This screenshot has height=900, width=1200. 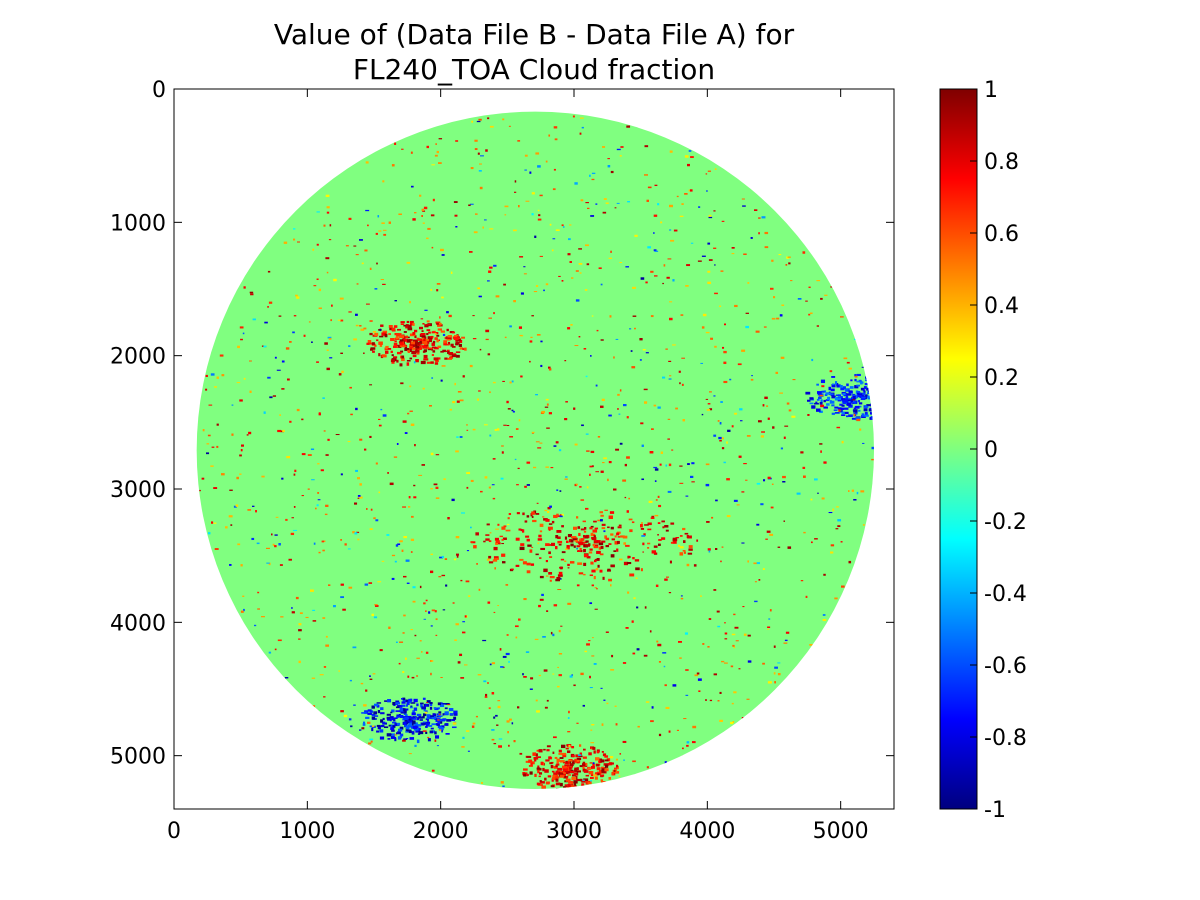 I want to click on y-tick-label: 3000, so click(x=138, y=490).